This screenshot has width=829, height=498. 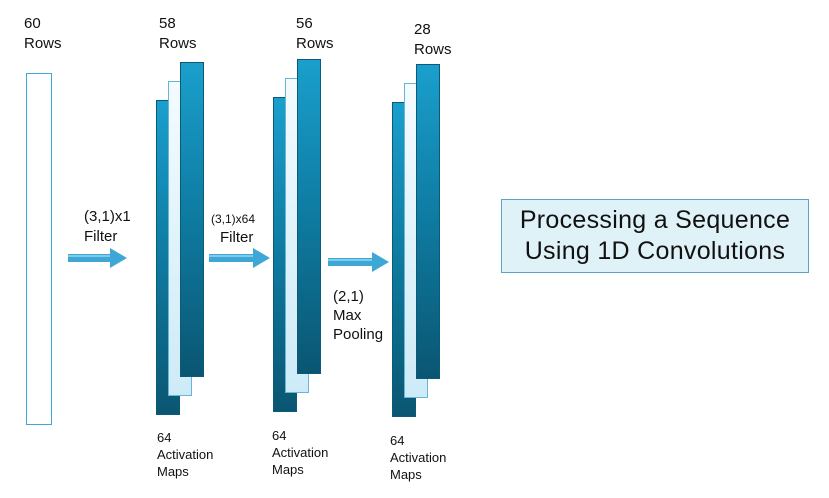 I want to click on op3-pool-label-2: Pooling, so click(x=358, y=334).